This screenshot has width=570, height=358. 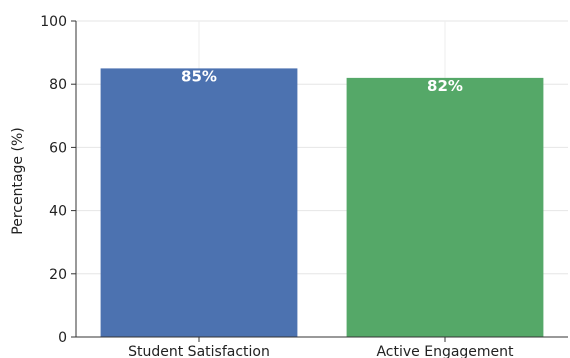 I want to click on y-tick-label: 40, so click(x=58, y=212).